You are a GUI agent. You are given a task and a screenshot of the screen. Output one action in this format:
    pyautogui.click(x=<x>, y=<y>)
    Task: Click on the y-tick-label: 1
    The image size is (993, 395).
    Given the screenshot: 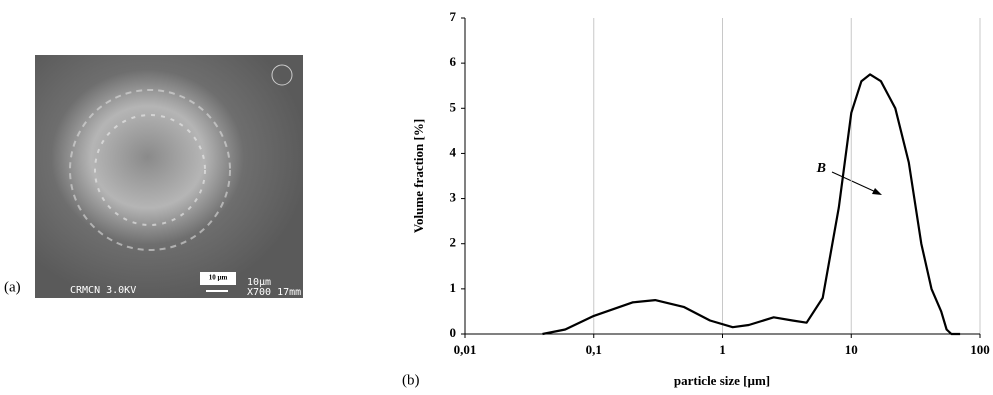 What is the action you would take?
    pyautogui.click(x=453, y=287)
    